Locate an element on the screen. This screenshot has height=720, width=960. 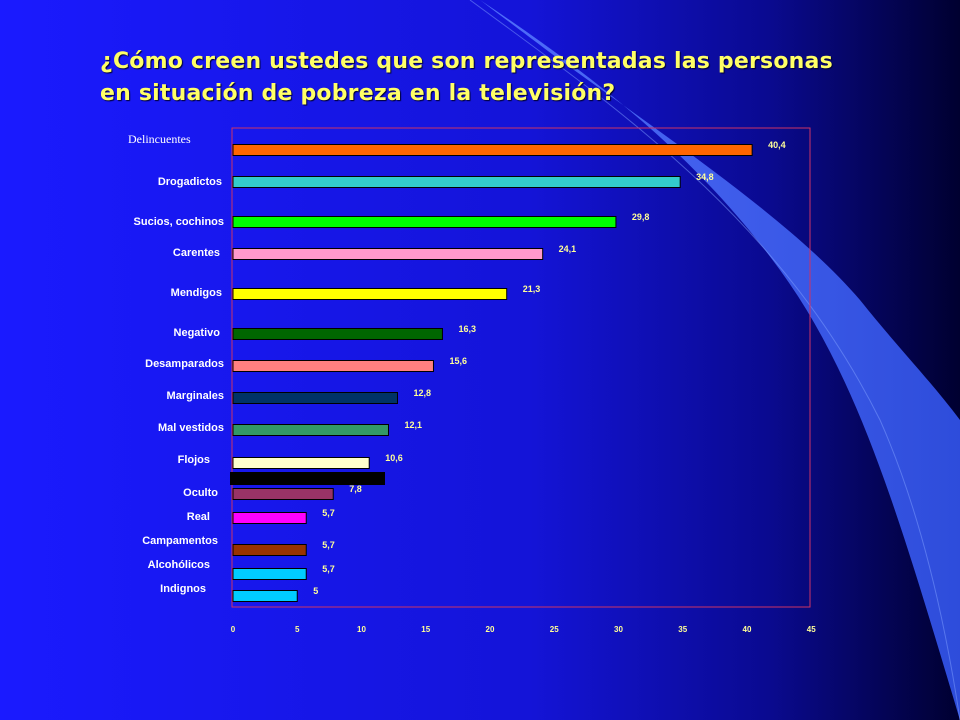
x-tick-label: 25 is located at coordinates (554, 629).